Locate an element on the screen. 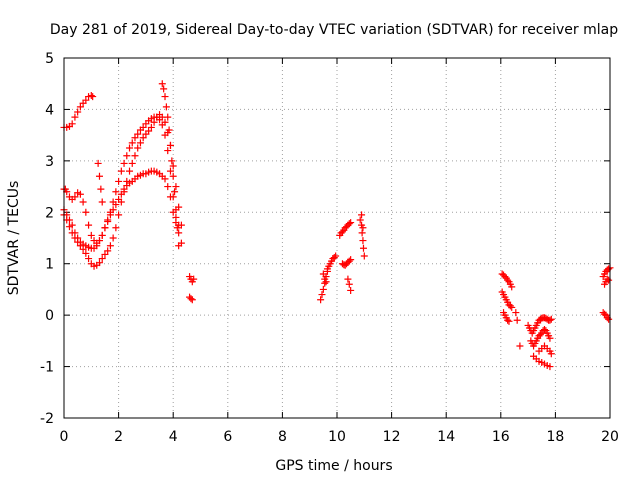 Image resolution: width=640 pixels, height=480 pixels. y-tick-label: -2 is located at coordinates (47, 419).